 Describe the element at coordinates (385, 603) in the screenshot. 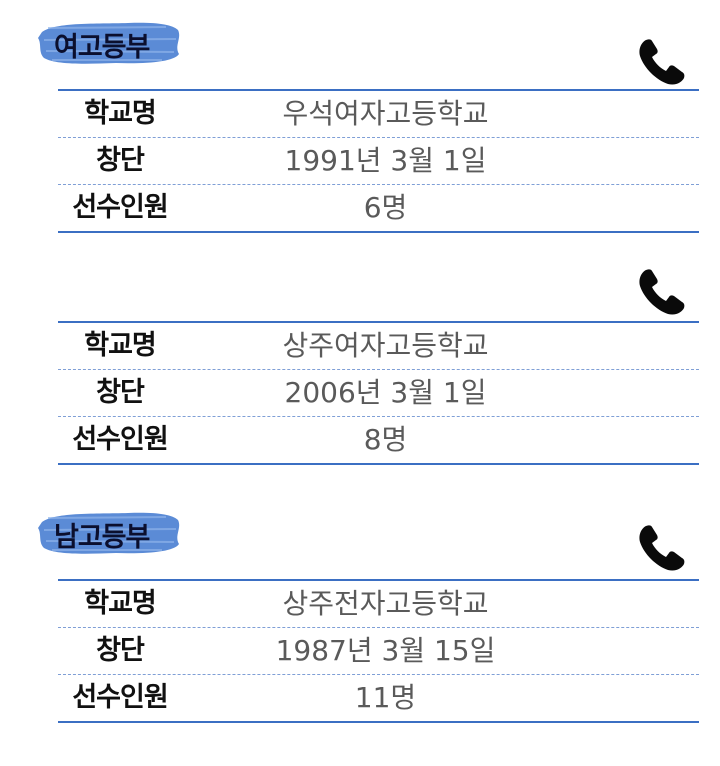

I see `row-value: 상주전자고등학교` at that location.